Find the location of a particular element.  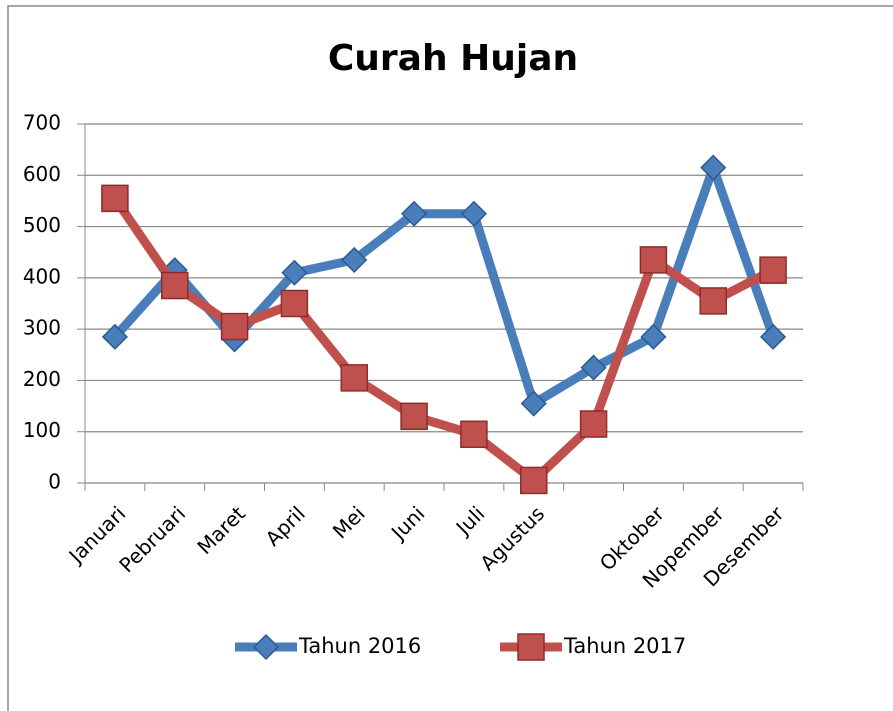

y-tick-label: 200 is located at coordinates (42, 379).